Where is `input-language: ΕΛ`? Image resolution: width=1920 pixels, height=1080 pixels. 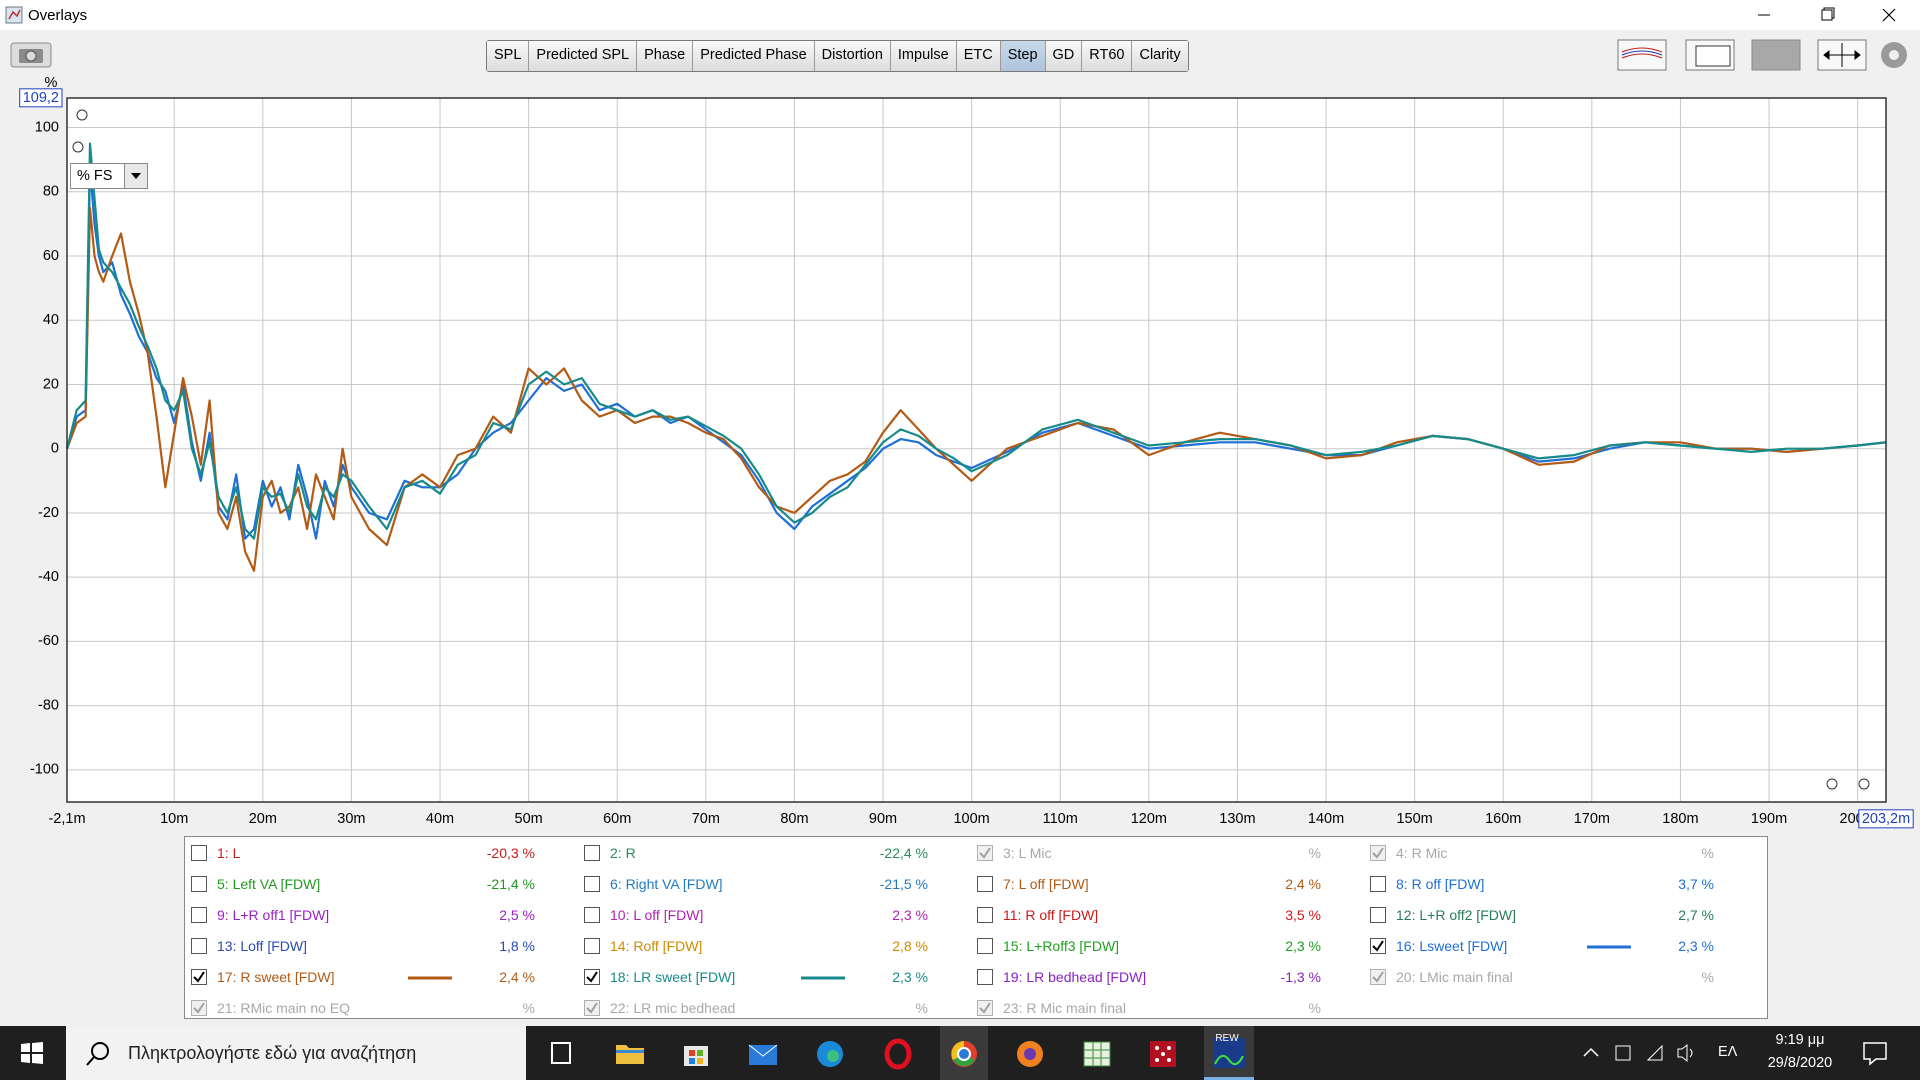 input-language: ΕΛ is located at coordinates (1728, 1052).